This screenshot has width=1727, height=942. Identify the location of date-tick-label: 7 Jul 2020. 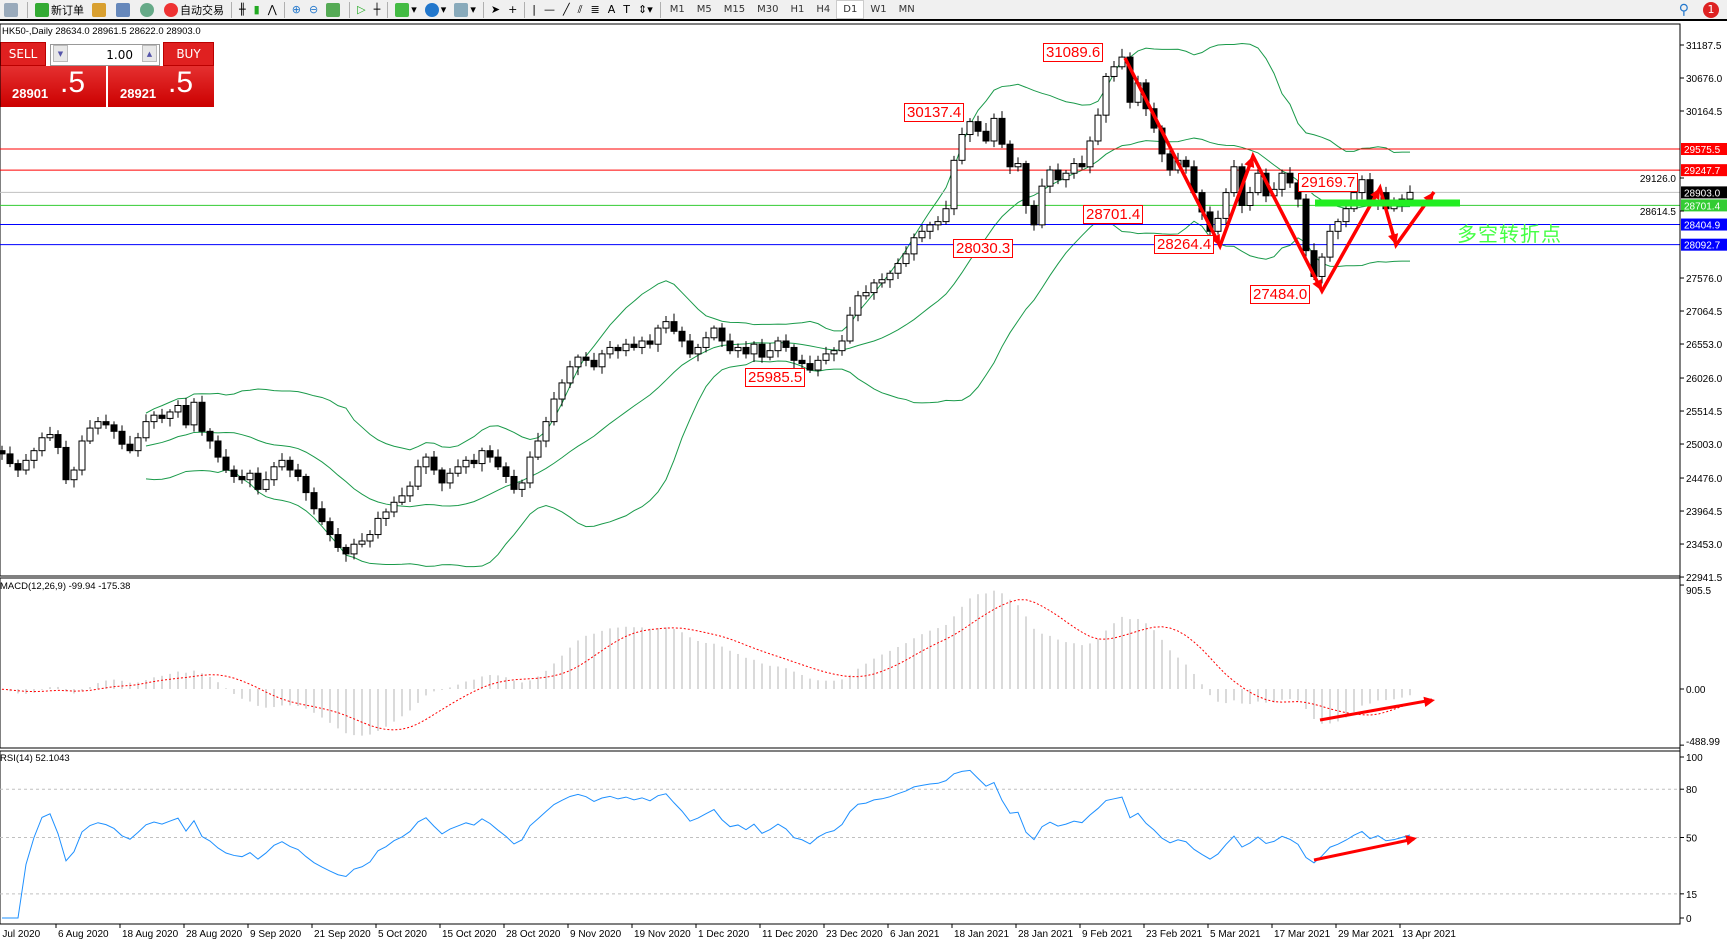
(20, 934).